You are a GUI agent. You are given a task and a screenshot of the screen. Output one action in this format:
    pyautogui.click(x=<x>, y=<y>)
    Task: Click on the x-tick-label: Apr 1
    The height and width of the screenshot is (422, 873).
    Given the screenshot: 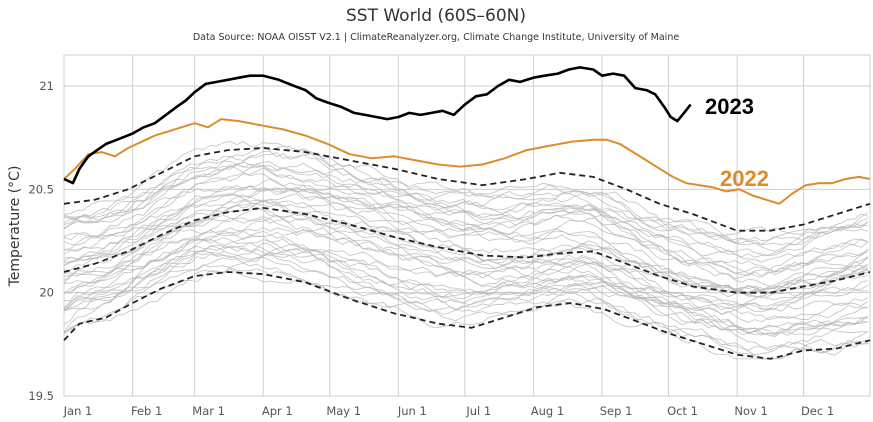 What is the action you would take?
    pyautogui.click(x=277, y=411)
    